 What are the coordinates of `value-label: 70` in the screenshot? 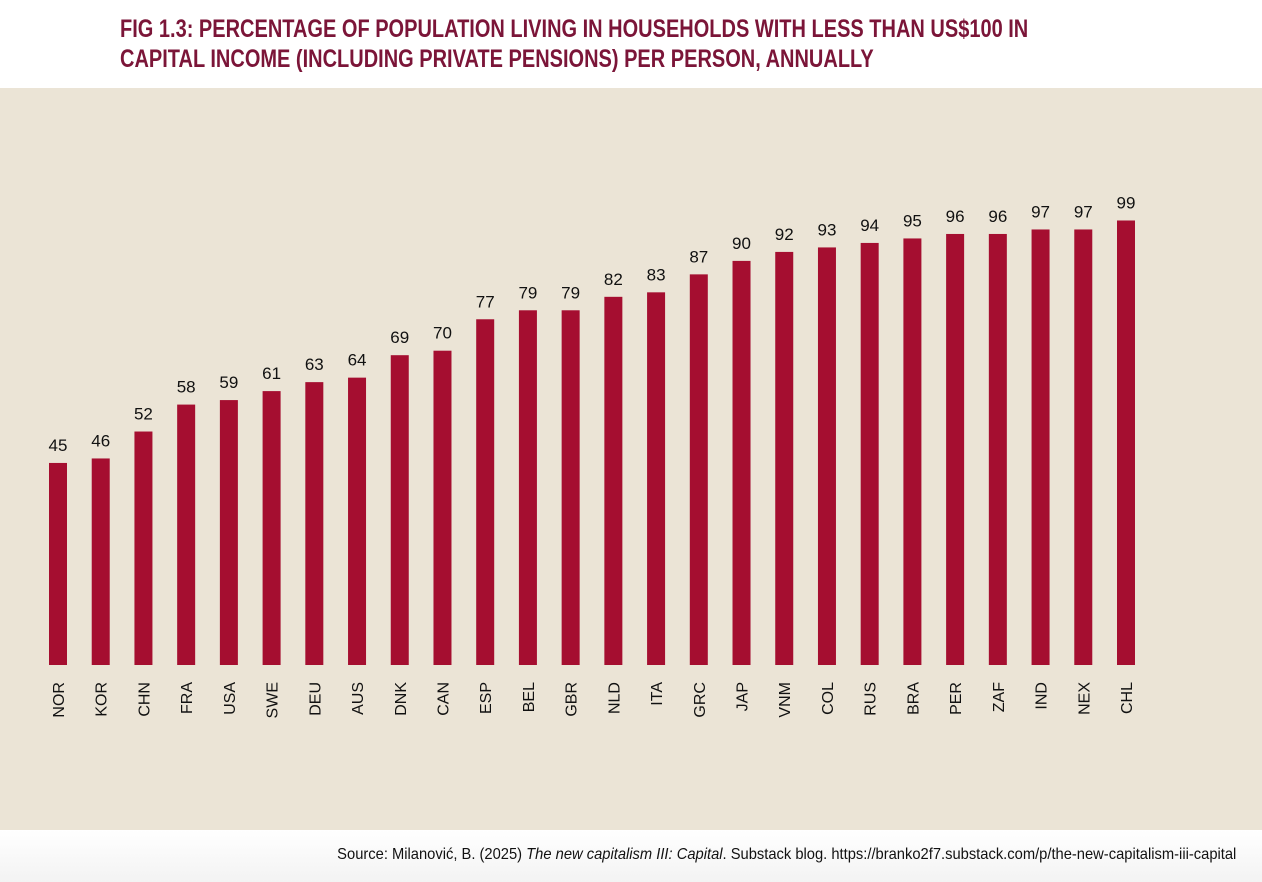 It's located at (442, 333).